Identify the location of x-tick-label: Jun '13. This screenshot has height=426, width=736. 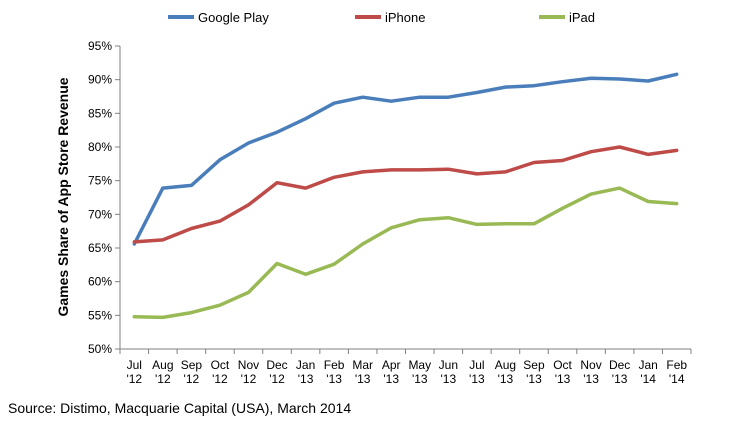
(448, 372).